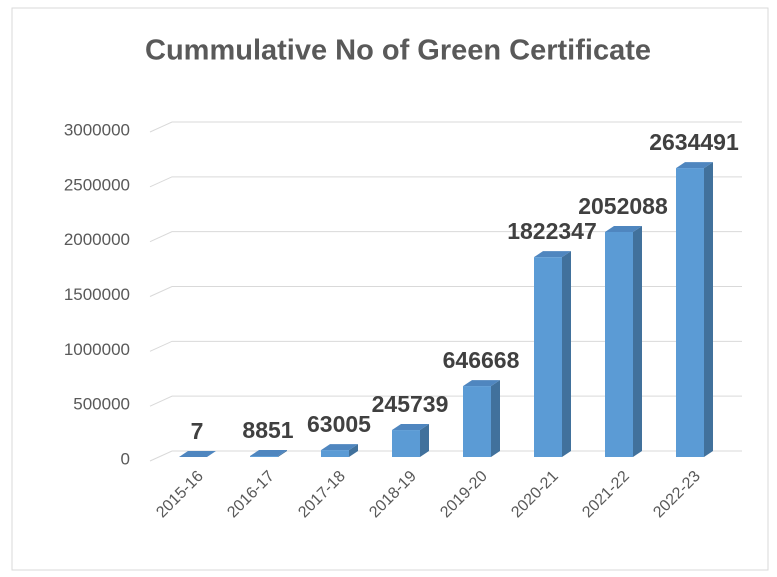 This screenshot has height=577, width=777. What do you see at coordinates (481, 360) in the screenshot?
I see `value-label: 646668` at bounding box center [481, 360].